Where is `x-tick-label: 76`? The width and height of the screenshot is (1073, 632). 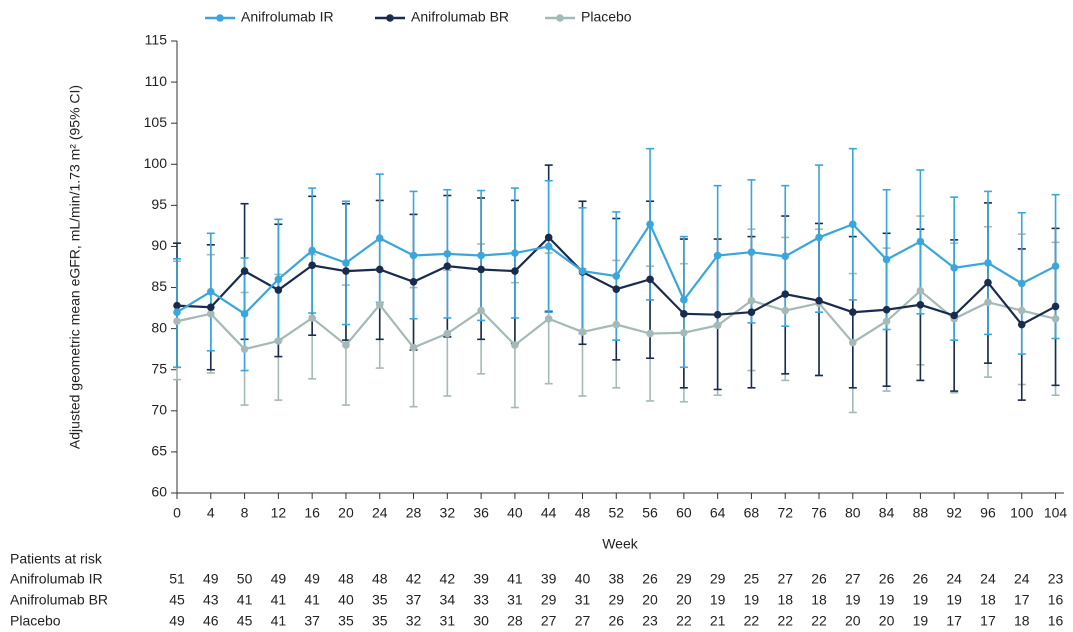 x-tick-label: 76 is located at coordinates (819, 513).